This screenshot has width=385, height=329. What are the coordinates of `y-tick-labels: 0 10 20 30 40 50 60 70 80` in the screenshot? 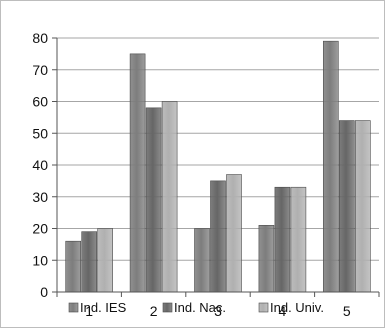 It's located at (40, 165).